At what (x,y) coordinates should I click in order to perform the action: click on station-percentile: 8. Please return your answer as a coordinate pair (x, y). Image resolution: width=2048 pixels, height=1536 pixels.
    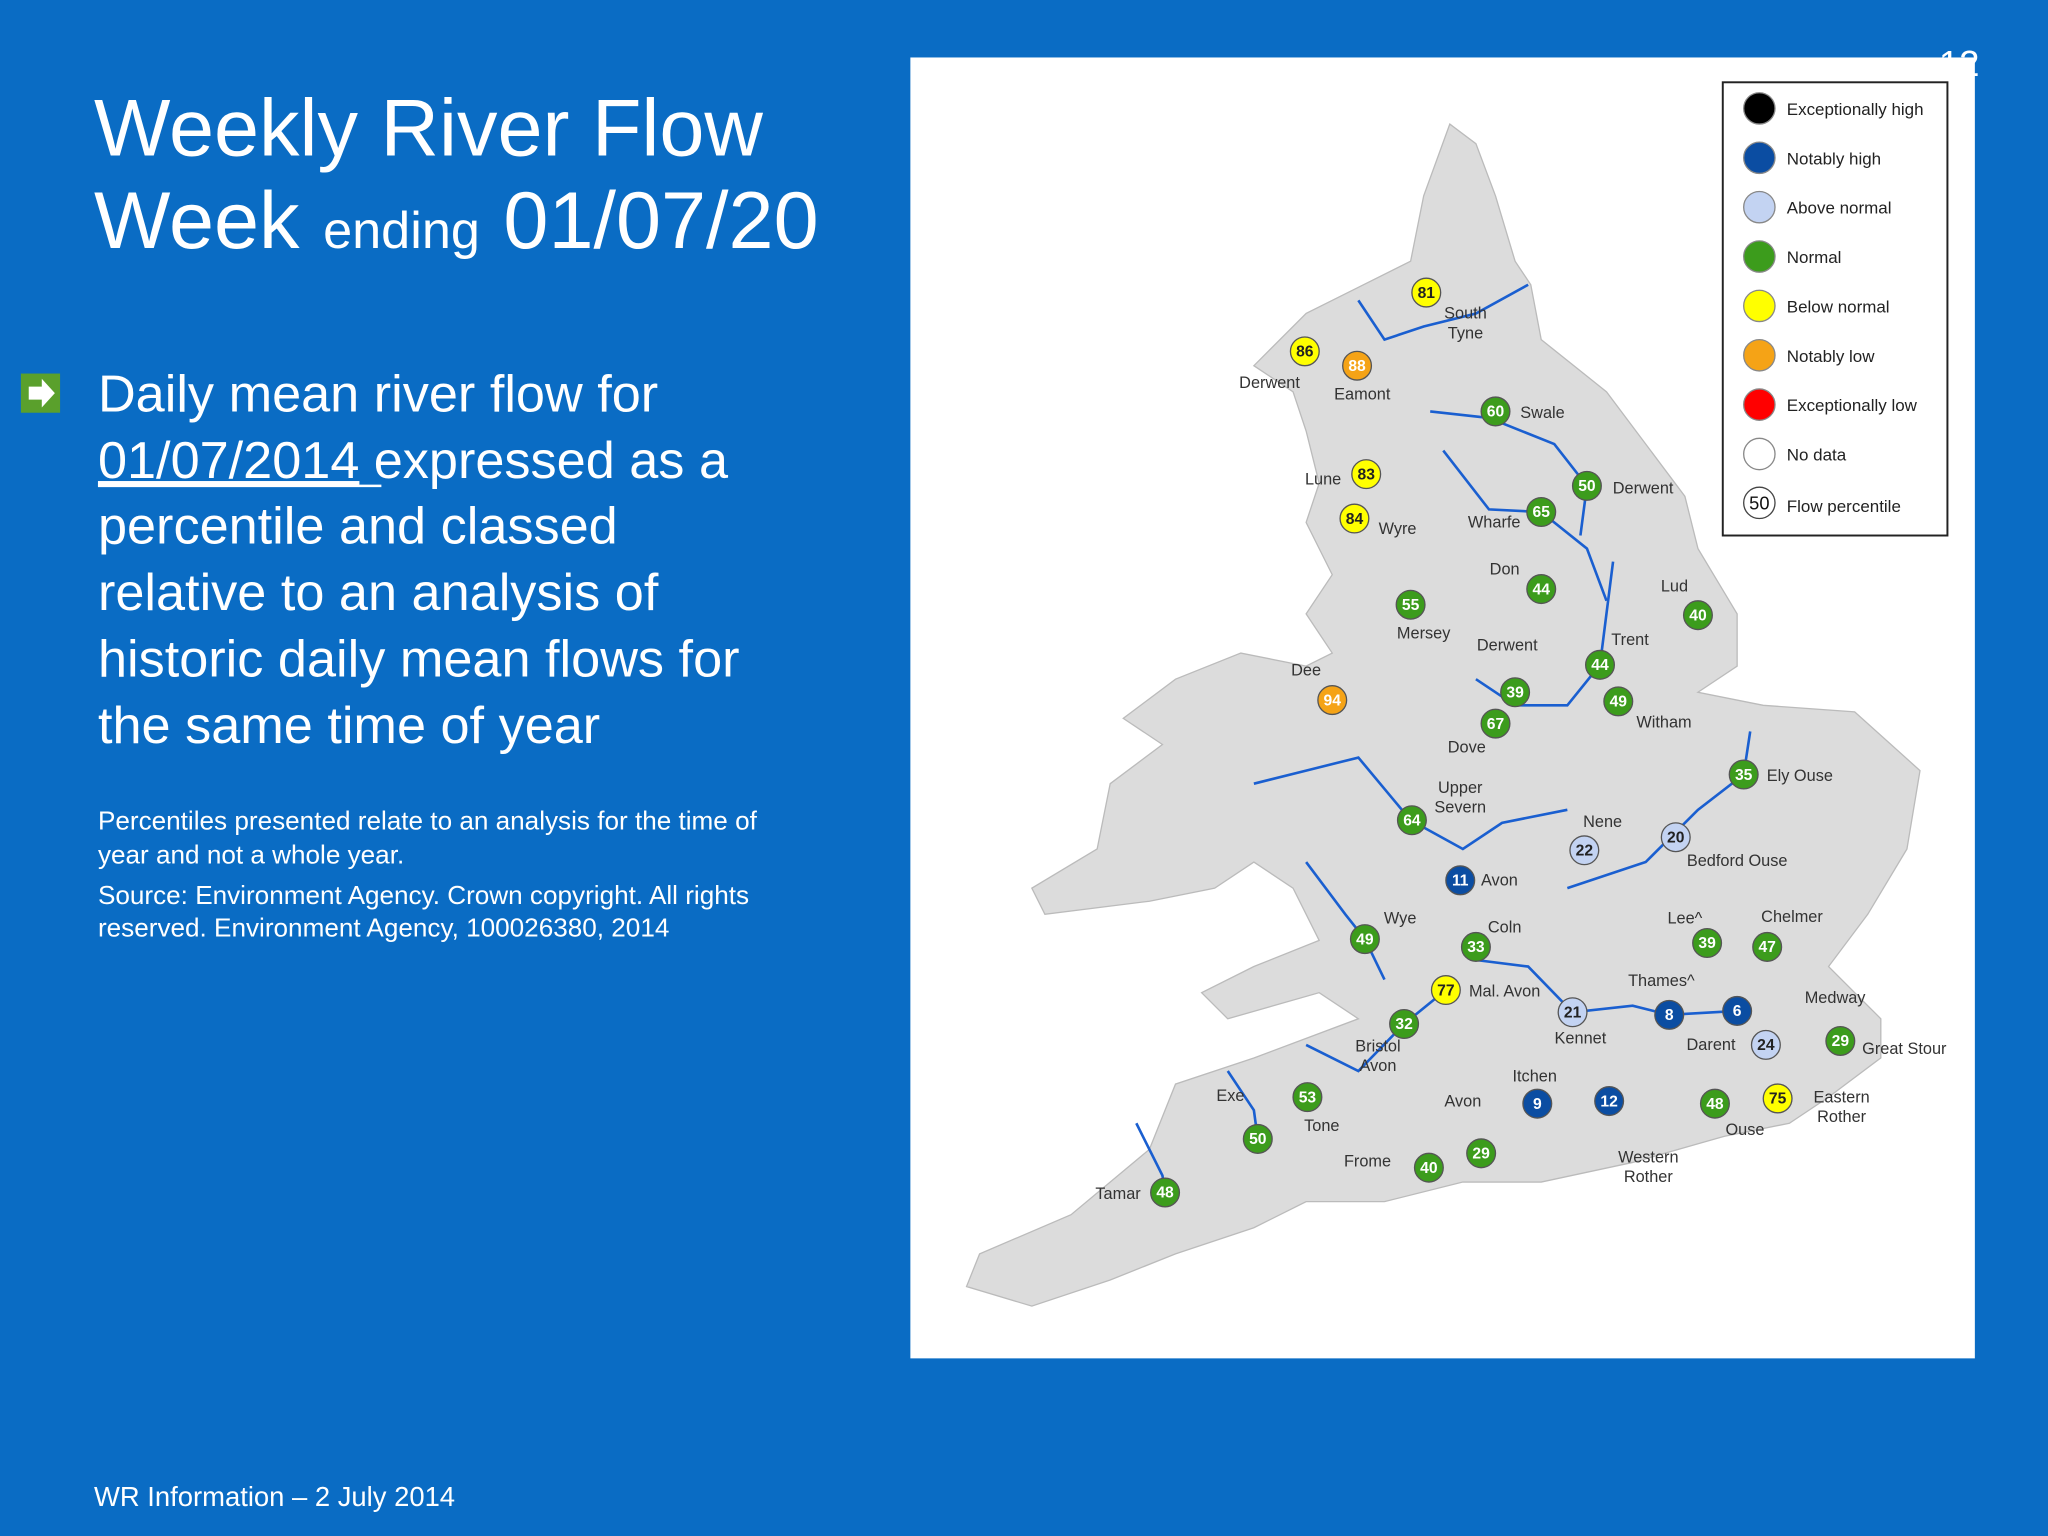
    Looking at the image, I should click on (1669, 1015).